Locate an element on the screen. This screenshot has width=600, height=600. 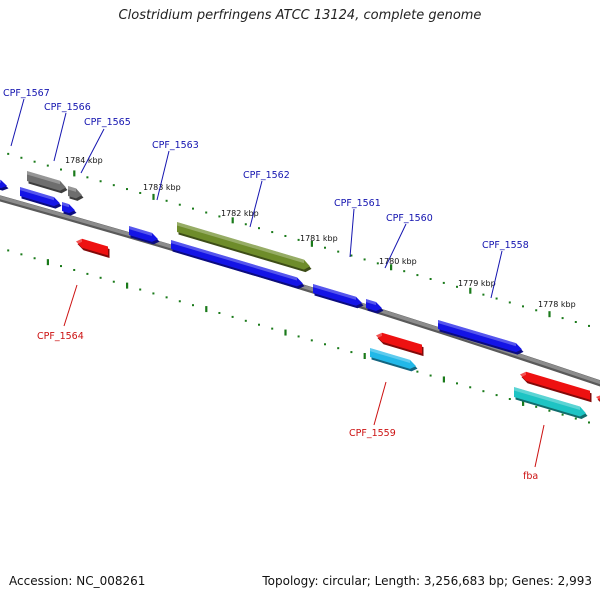
gene-label: CPF_1563 is located at coordinates (175, 145).